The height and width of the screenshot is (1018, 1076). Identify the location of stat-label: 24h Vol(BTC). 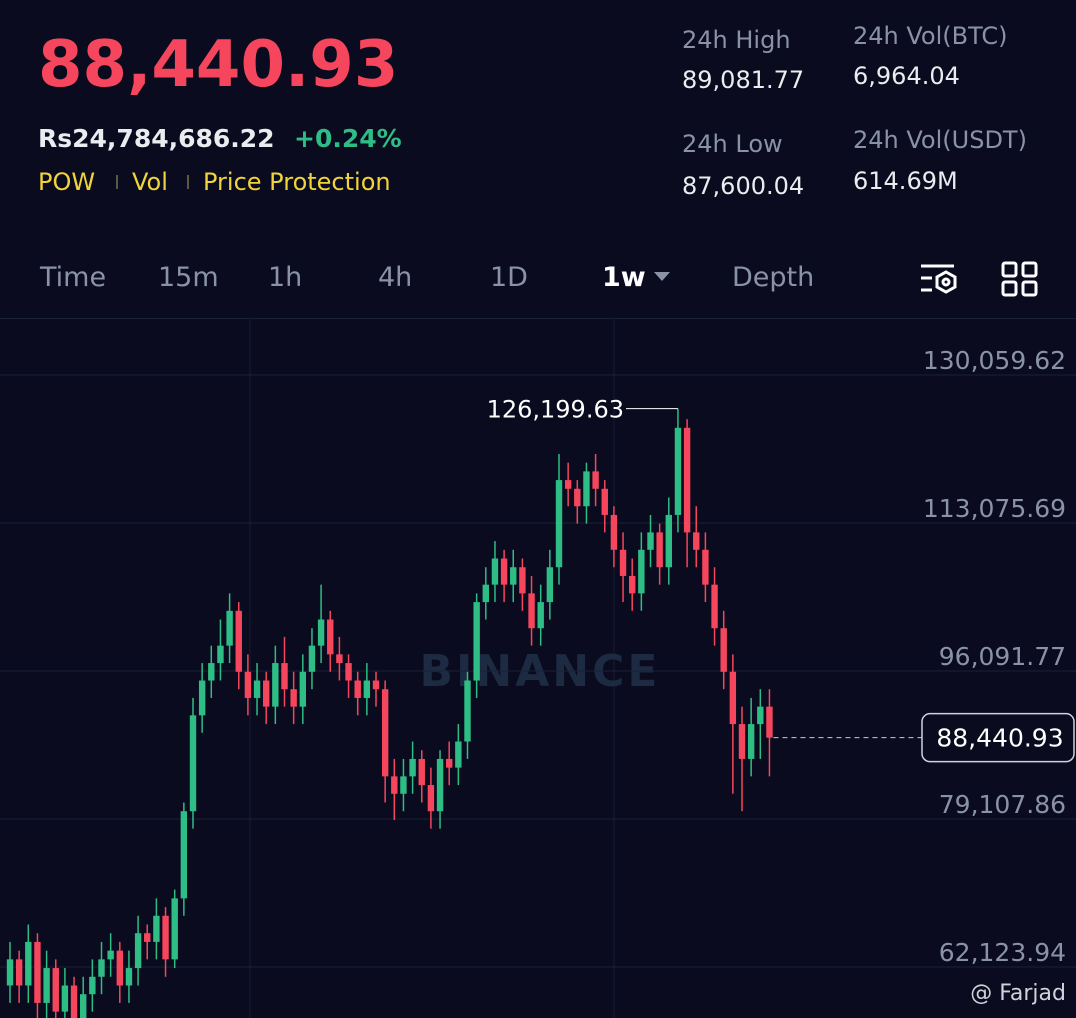
(930, 36).